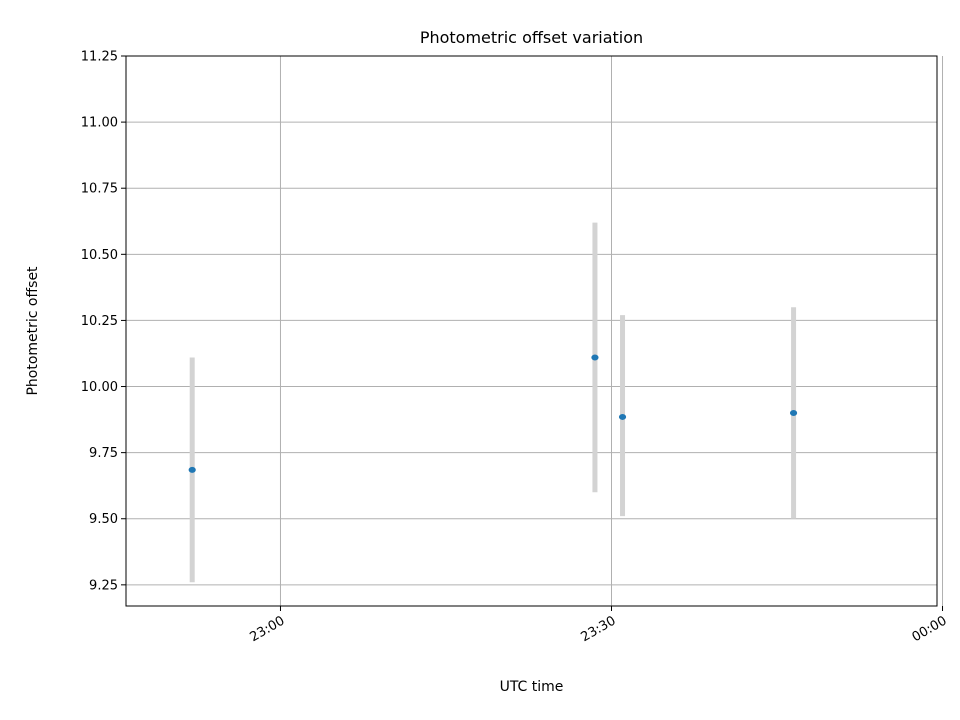  Describe the element at coordinates (99, 123) in the screenshot. I see `y-tick-label: 11.00` at that location.